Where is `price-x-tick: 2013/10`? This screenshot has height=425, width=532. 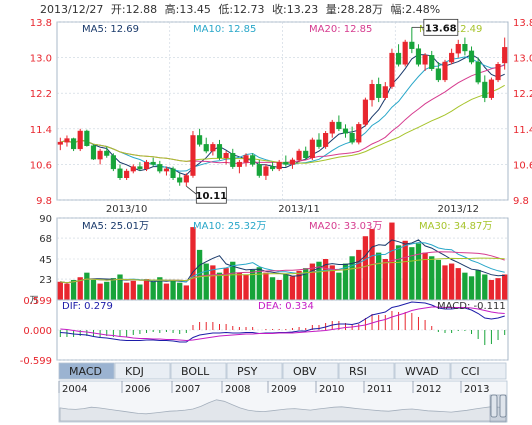 price-x-tick: 2013/10 is located at coordinates (127, 209).